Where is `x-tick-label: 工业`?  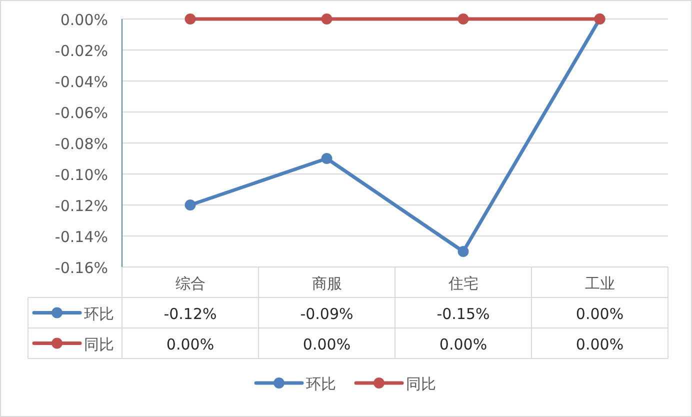
x-tick-label: 工业 is located at coordinates (599, 283).